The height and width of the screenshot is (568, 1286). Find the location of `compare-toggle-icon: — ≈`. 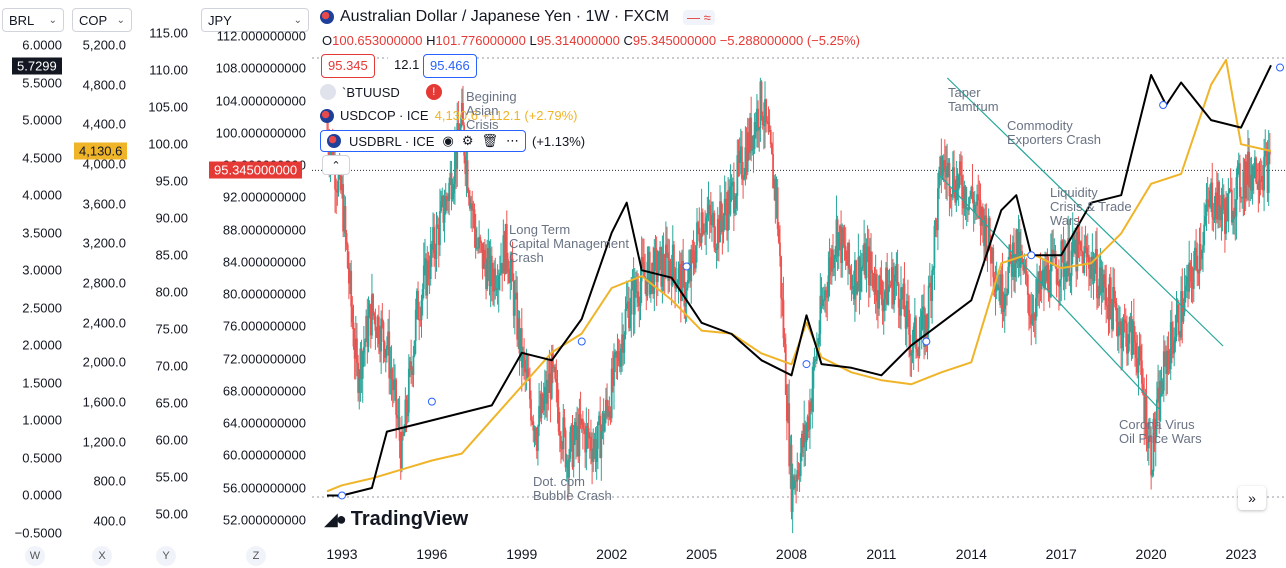

compare-toggle-icon: — ≈ is located at coordinates (699, 17).